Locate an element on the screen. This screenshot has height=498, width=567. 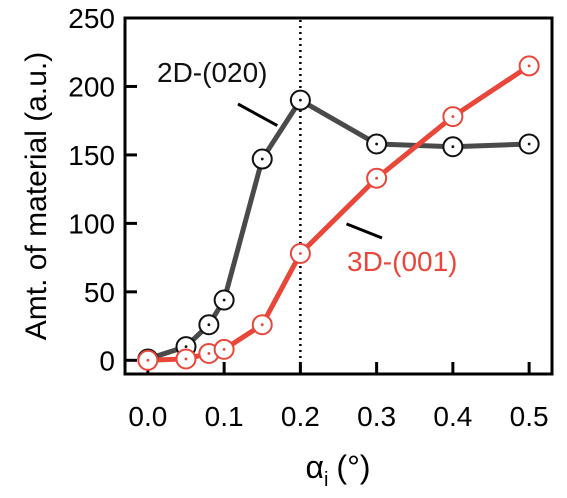
x-tick-label: 0.5 is located at coordinates (529, 416).